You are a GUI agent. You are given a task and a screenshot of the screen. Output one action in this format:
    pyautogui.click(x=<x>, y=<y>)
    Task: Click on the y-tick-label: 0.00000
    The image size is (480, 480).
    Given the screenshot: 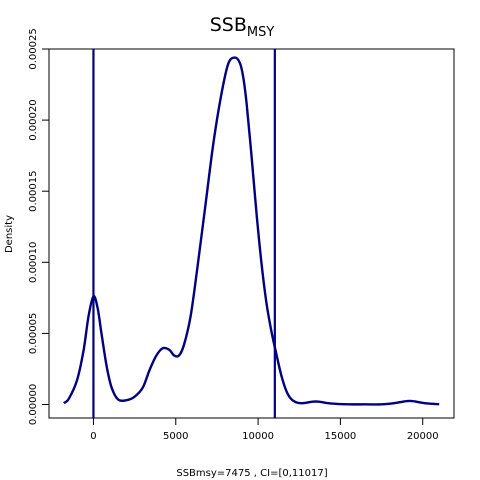 What is the action you would take?
    pyautogui.click(x=33, y=404)
    